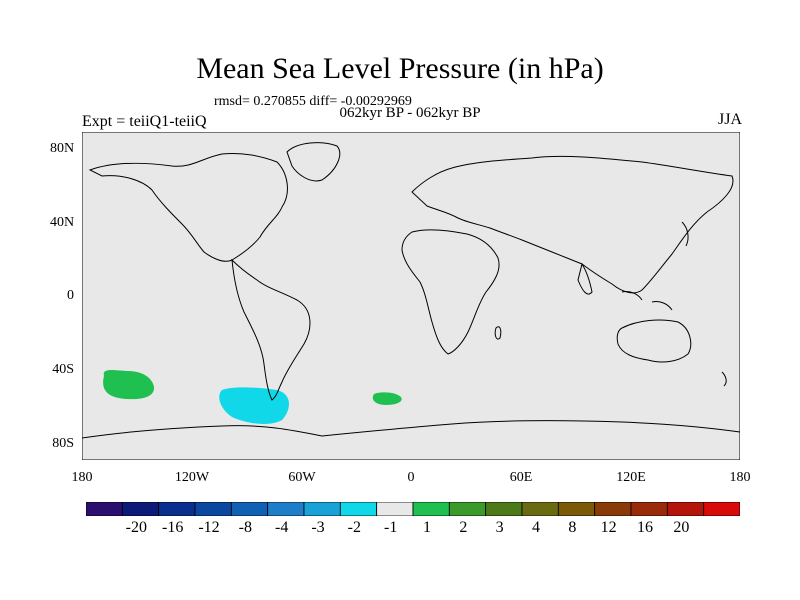 The image size is (800, 600). I want to click on colorbar-label: -16, so click(172, 527).